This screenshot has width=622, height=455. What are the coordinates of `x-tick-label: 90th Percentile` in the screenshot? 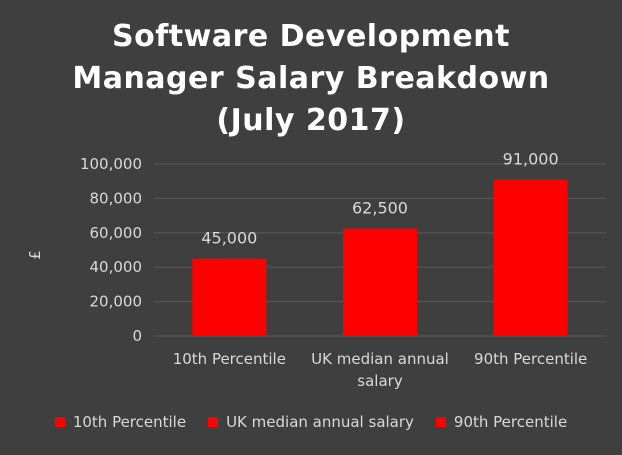 It's located at (530, 359).